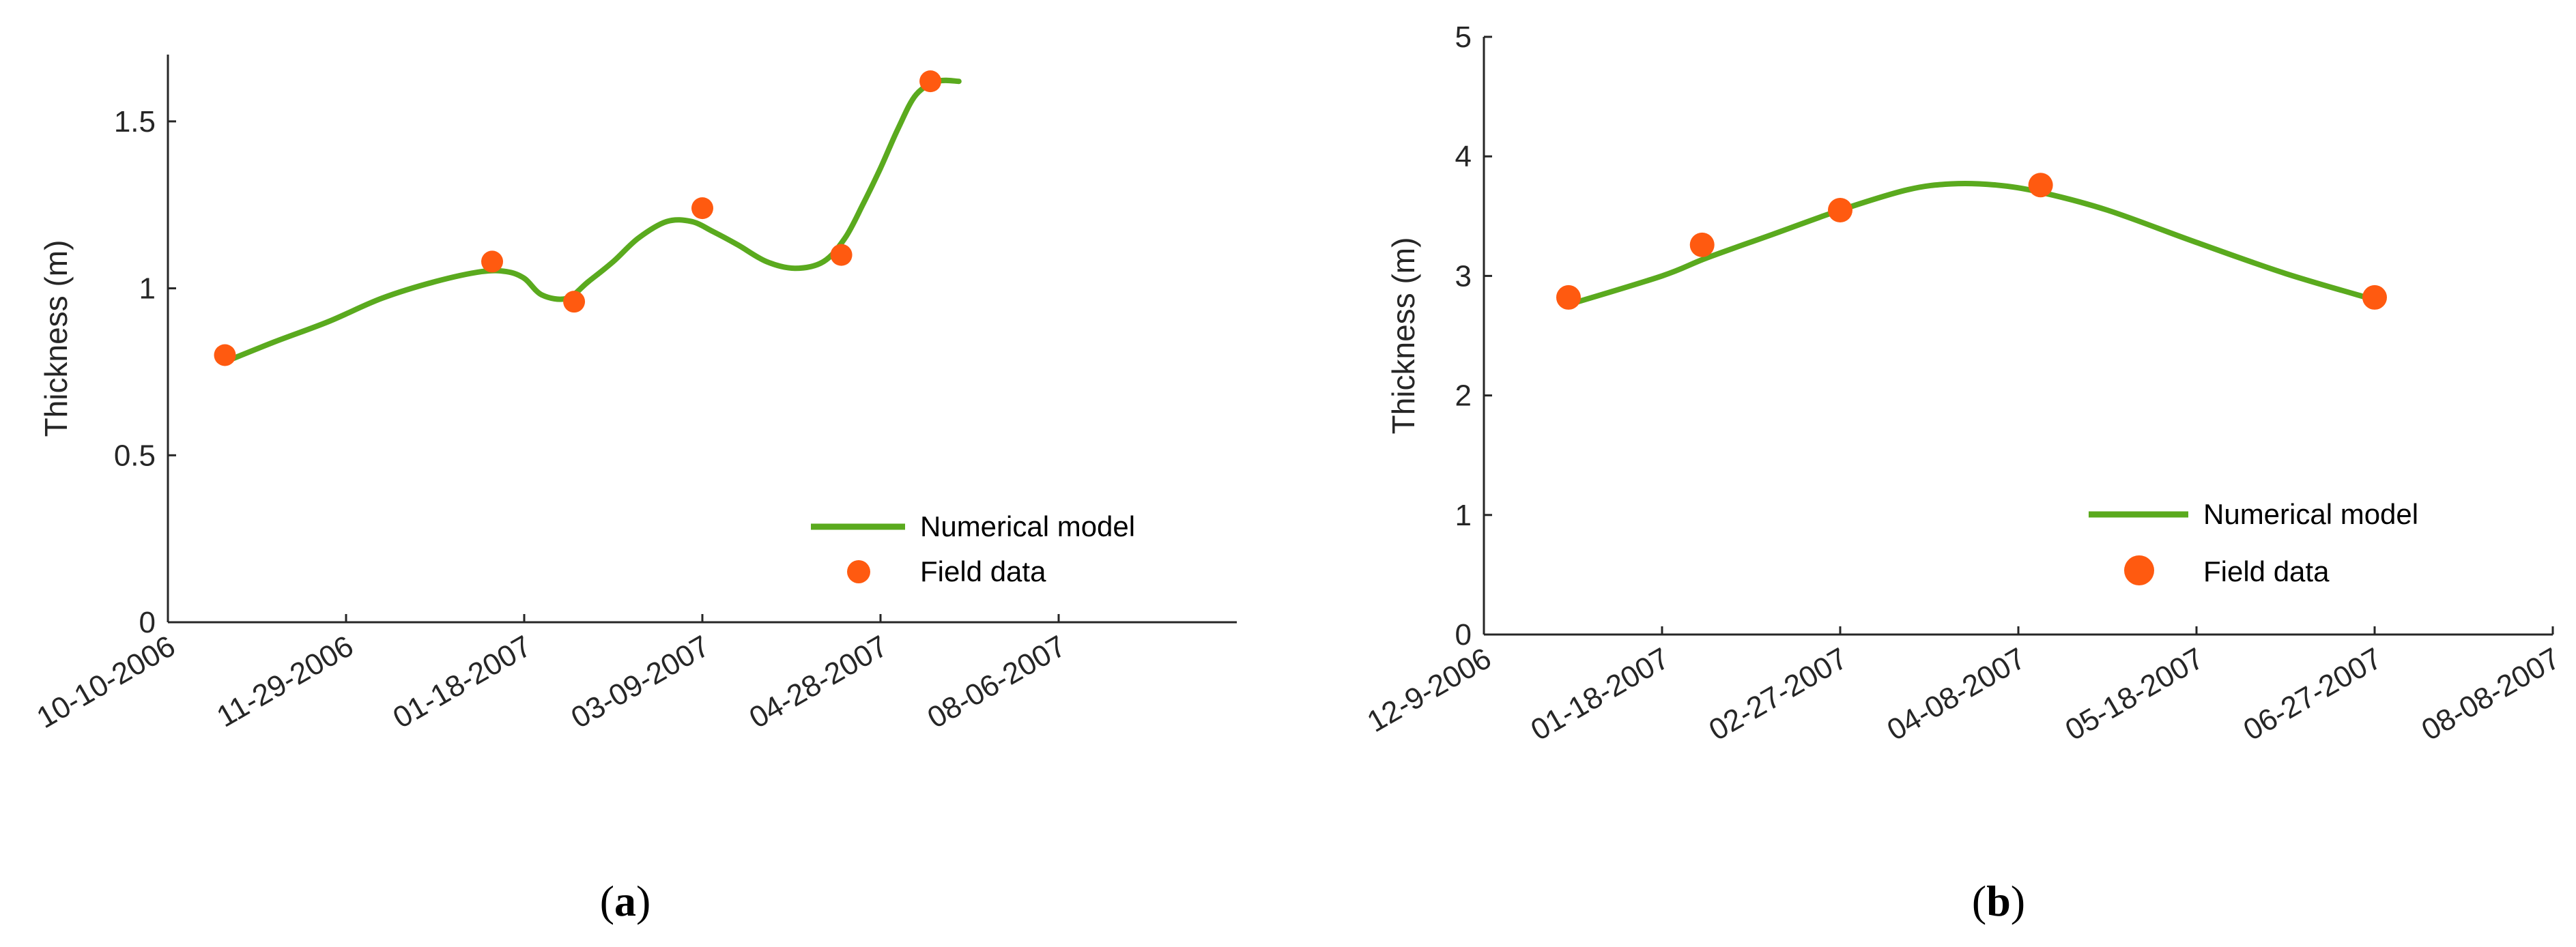 Image resolution: width=2576 pixels, height=947 pixels. What do you see at coordinates (1027, 526) in the screenshot?
I see `legend-label-model-a: Numerical model` at bounding box center [1027, 526].